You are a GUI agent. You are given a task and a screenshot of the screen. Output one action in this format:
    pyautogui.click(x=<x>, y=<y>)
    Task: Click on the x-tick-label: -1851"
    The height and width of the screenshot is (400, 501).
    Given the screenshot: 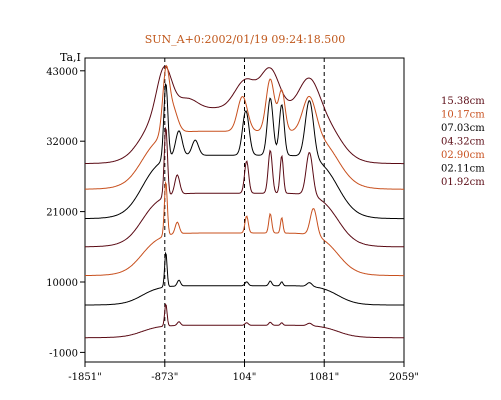 What is the action you would take?
    pyautogui.click(x=84, y=377)
    